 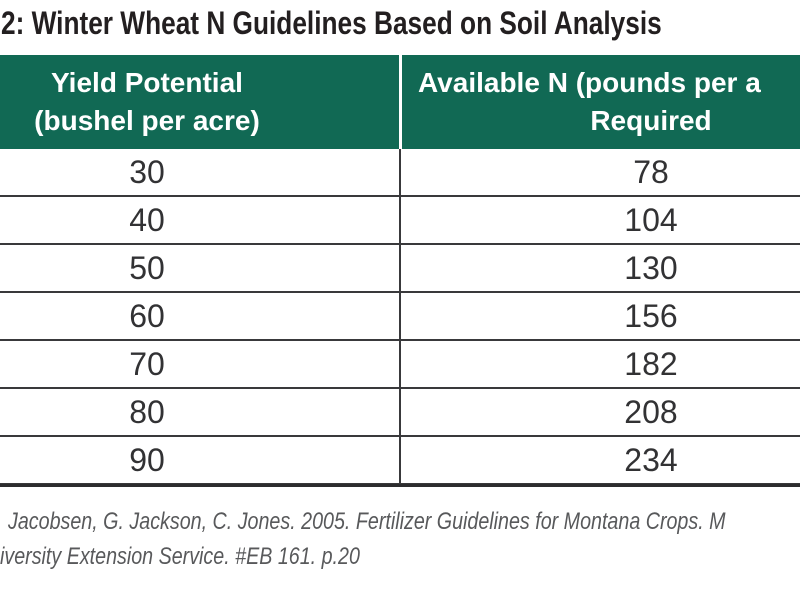 What do you see at coordinates (589, 82) in the screenshot?
I see `header-available-n-line1: Available N (pounds per a` at bounding box center [589, 82].